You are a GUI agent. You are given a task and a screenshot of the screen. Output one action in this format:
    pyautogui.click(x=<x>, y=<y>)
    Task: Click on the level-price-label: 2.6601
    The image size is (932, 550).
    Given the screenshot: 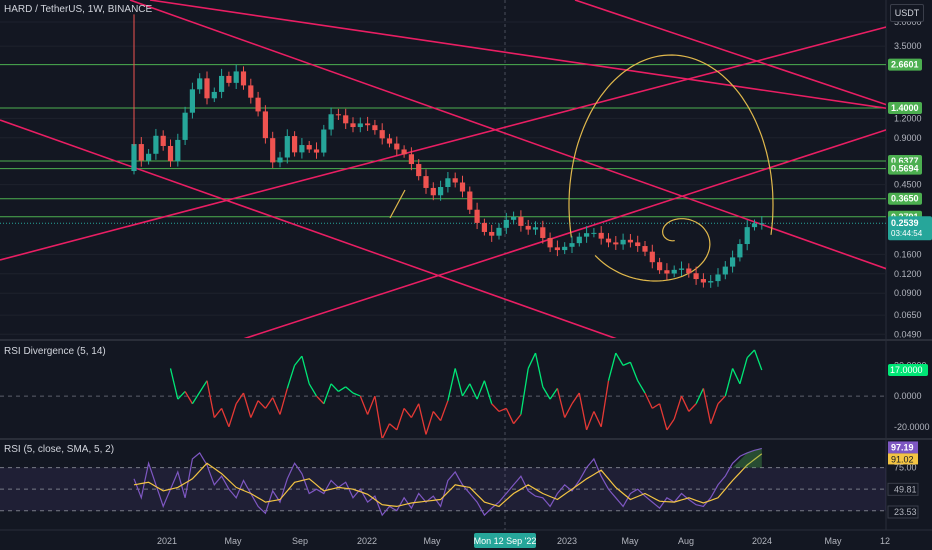 What is the action you would take?
    pyautogui.click(x=905, y=65)
    